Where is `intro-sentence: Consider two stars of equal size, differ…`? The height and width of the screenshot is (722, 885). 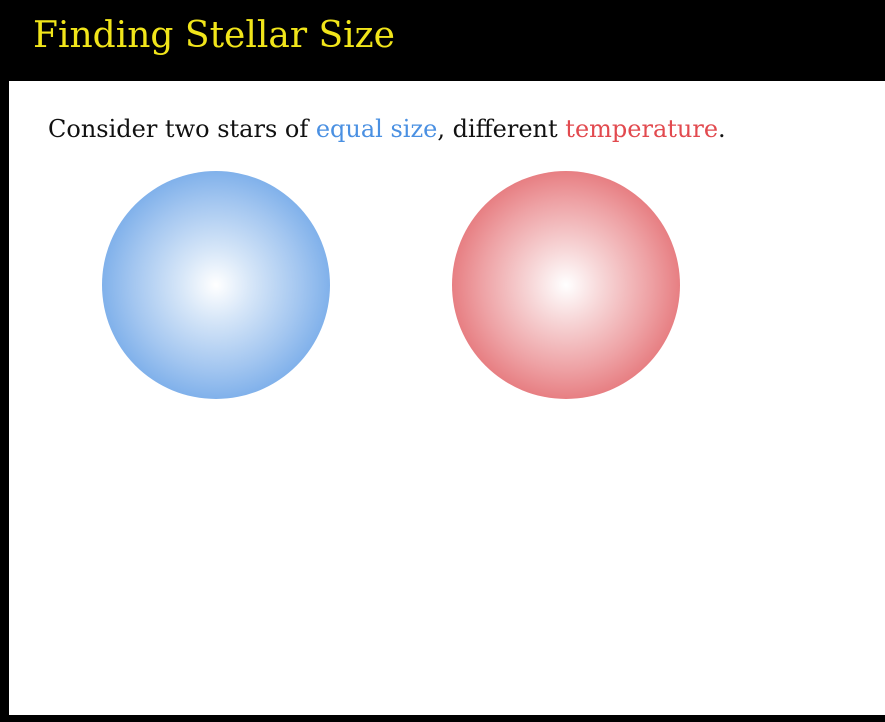
intro-sentence: Consider two stars of equal size, differ… is located at coordinates (387, 129).